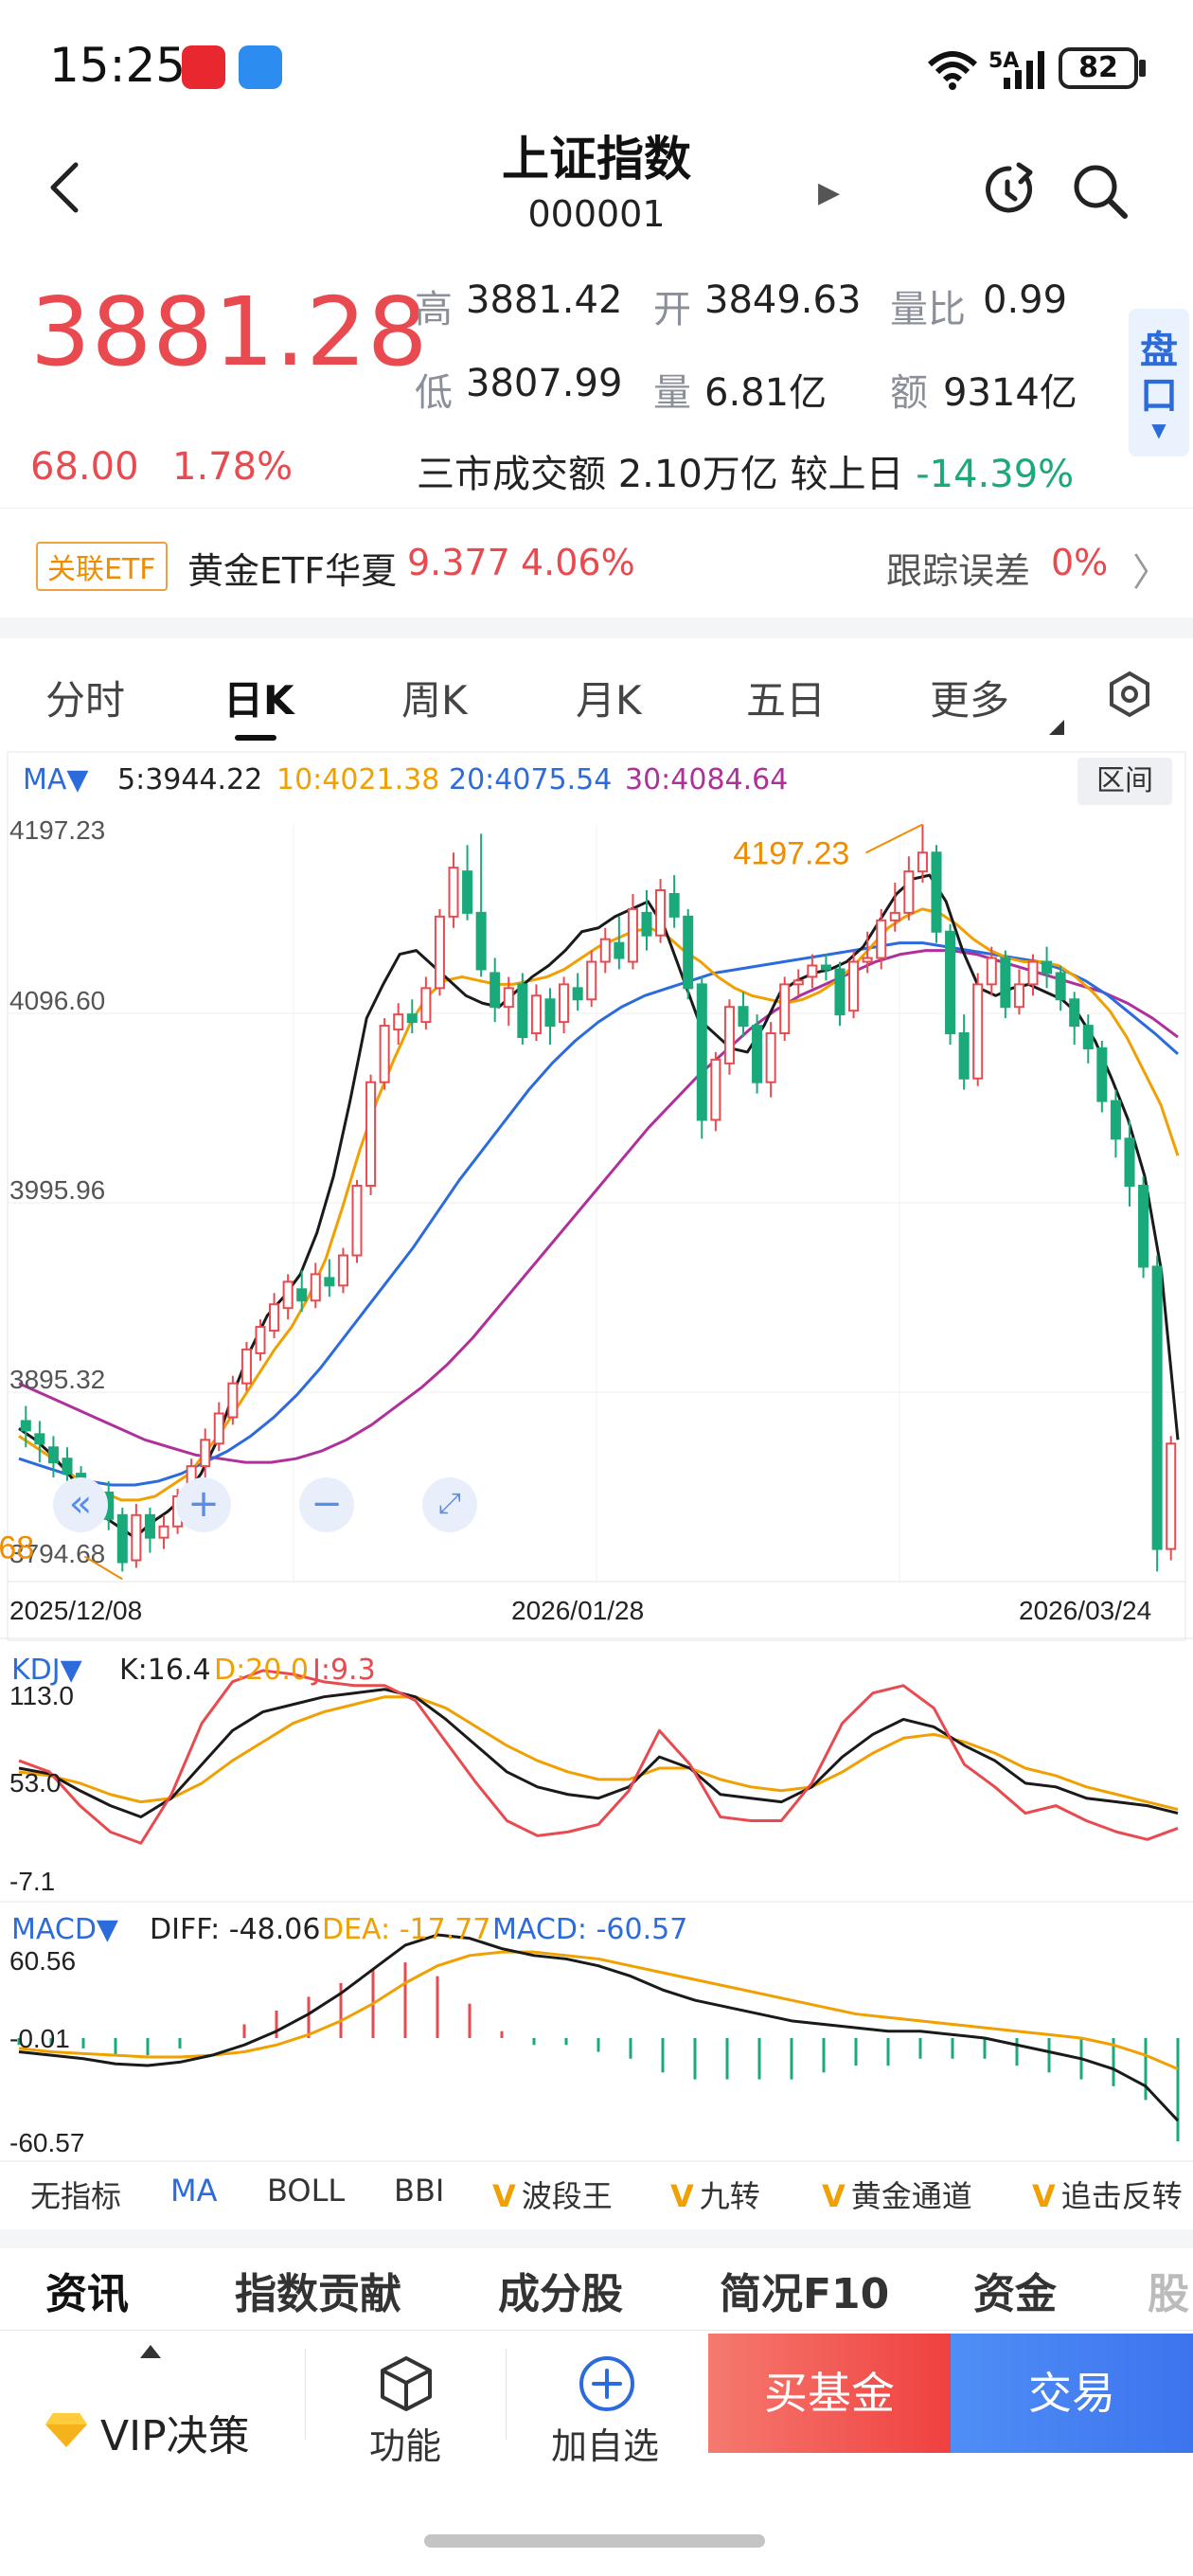 This screenshot has height=2576, width=1193. I want to click on status-bar: 15:25 5A 82, so click(596, 66).